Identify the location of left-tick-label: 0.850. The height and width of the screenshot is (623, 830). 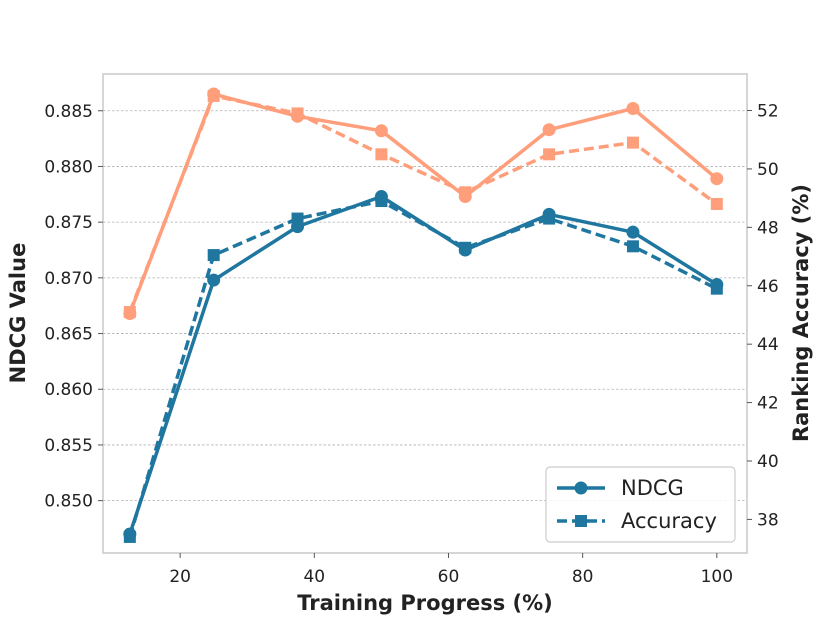
(68, 502).